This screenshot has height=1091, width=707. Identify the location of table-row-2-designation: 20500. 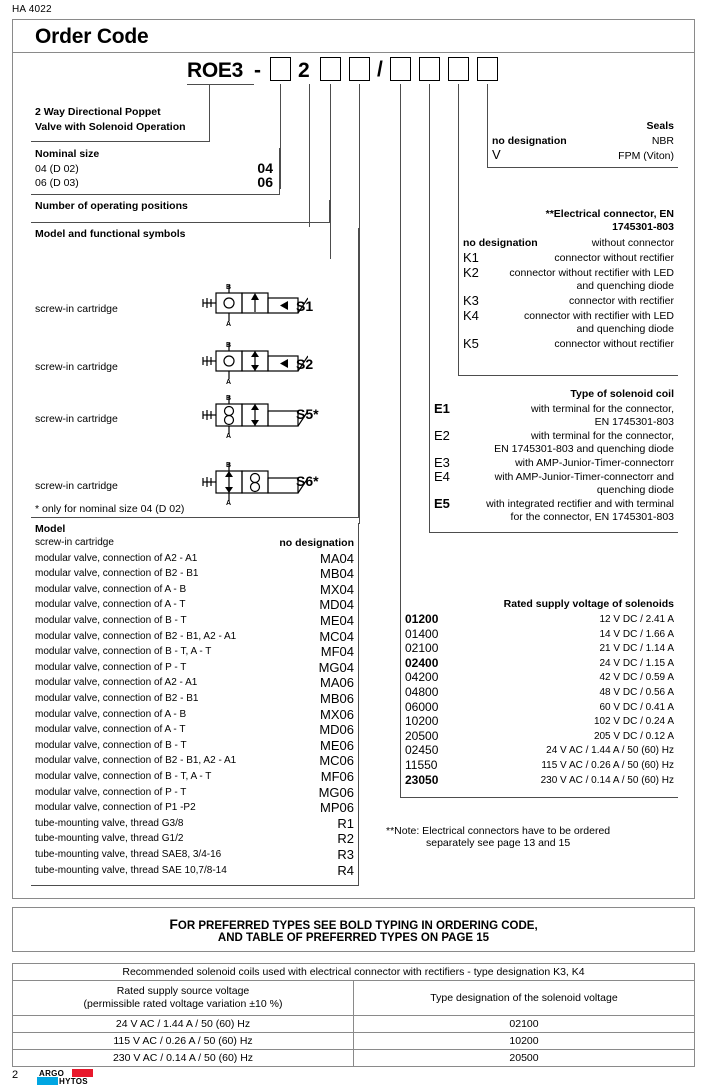
(524, 1058).